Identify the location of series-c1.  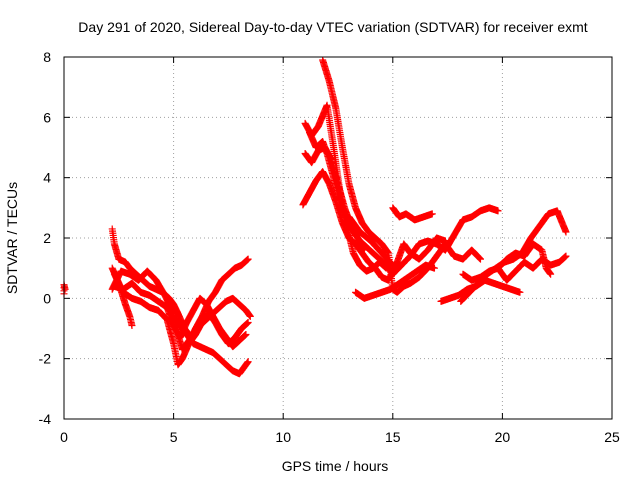
(395, 281).